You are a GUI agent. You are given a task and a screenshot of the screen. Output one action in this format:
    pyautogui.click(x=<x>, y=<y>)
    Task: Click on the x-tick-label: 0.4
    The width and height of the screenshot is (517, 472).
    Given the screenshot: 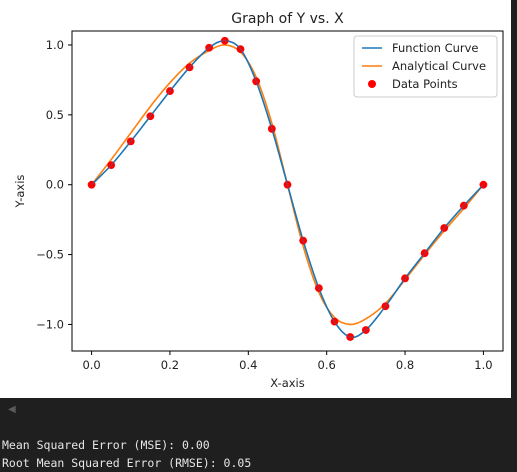 What is the action you would take?
    pyautogui.click(x=248, y=365)
    